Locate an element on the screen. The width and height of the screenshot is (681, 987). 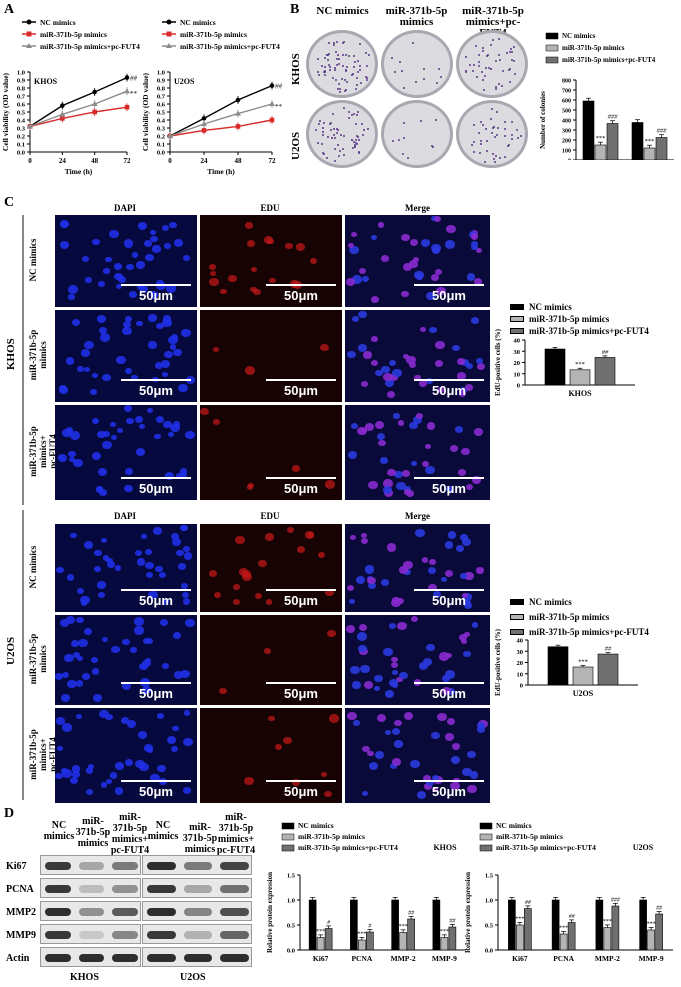
scale-bar-line is located at coordinates (156, 781).